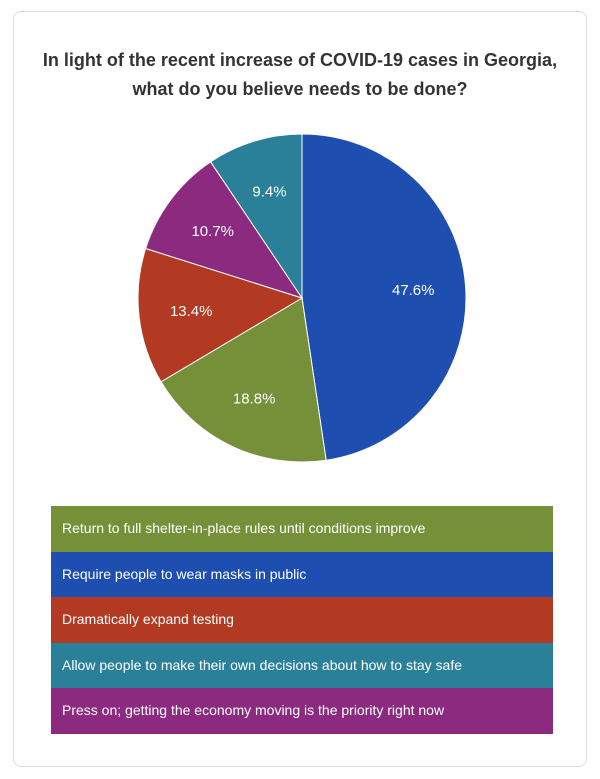 This screenshot has height=779, width=600. Describe the element at coordinates (191, 311) in the screenshot. I see `slice-value-label: 13.4%` at that location.